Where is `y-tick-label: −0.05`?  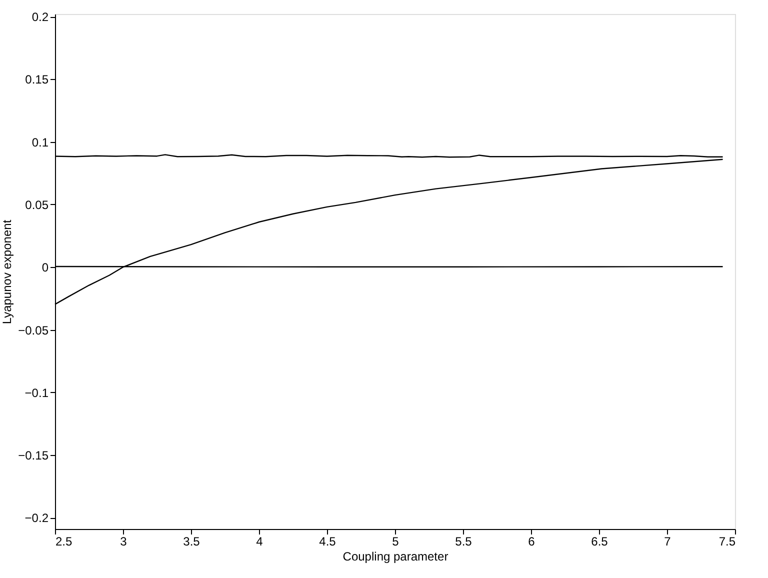 y-tick-label: −0.05 is located at coordinates (33, 330).